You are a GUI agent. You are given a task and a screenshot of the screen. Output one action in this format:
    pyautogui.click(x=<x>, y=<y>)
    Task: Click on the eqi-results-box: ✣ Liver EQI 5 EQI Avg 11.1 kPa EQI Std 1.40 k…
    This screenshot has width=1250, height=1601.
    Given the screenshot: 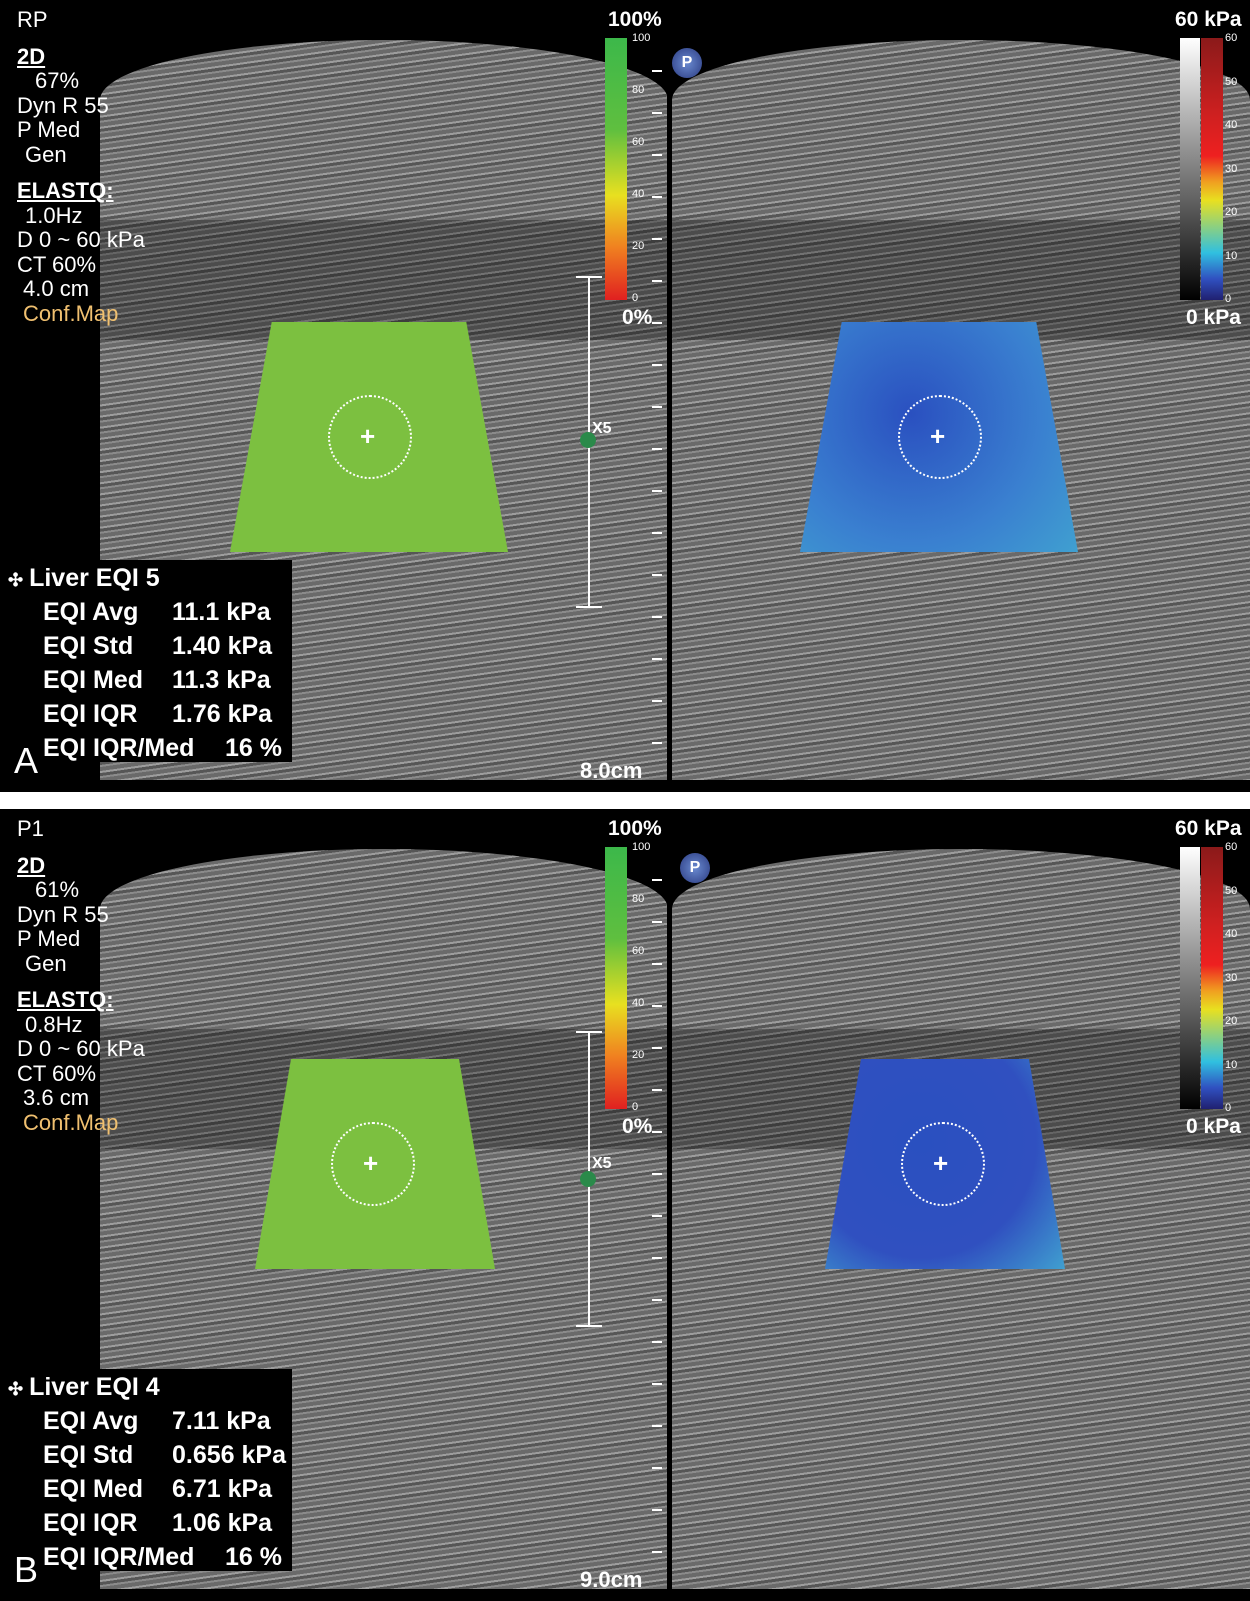 What is the action you would take?
    pyautogui.click(x=146, y=661)
    